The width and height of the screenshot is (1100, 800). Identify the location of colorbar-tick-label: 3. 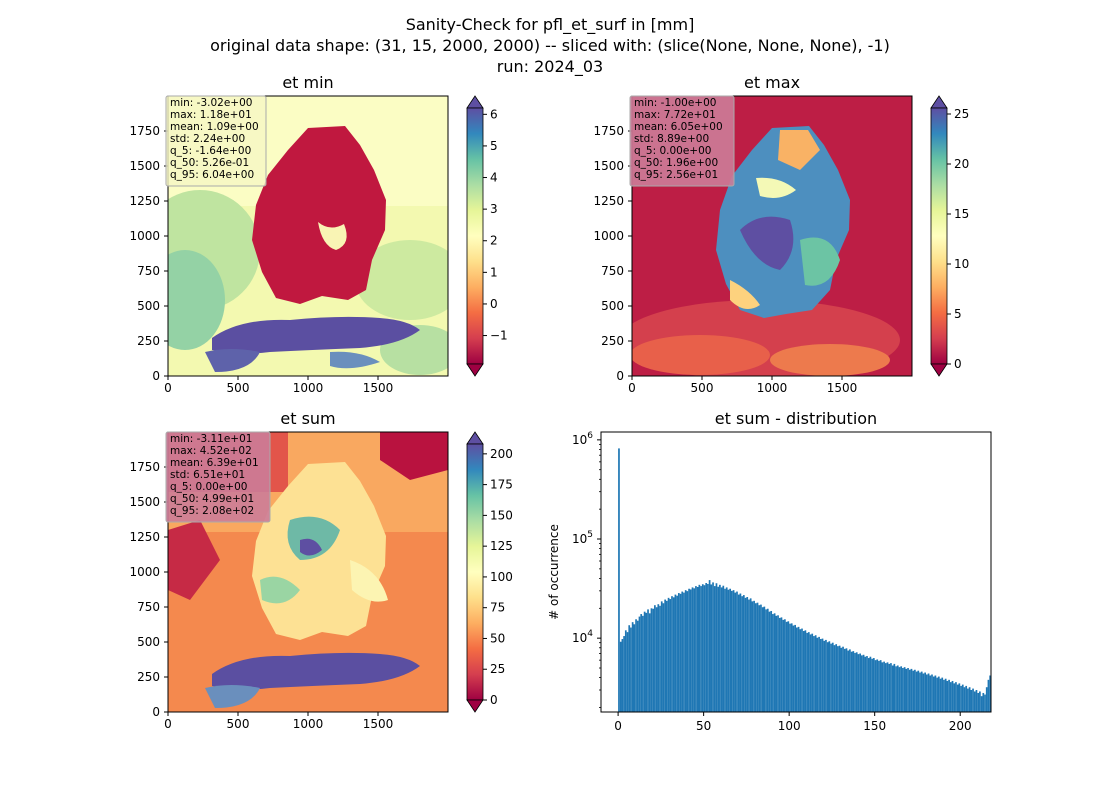
(494, 209).